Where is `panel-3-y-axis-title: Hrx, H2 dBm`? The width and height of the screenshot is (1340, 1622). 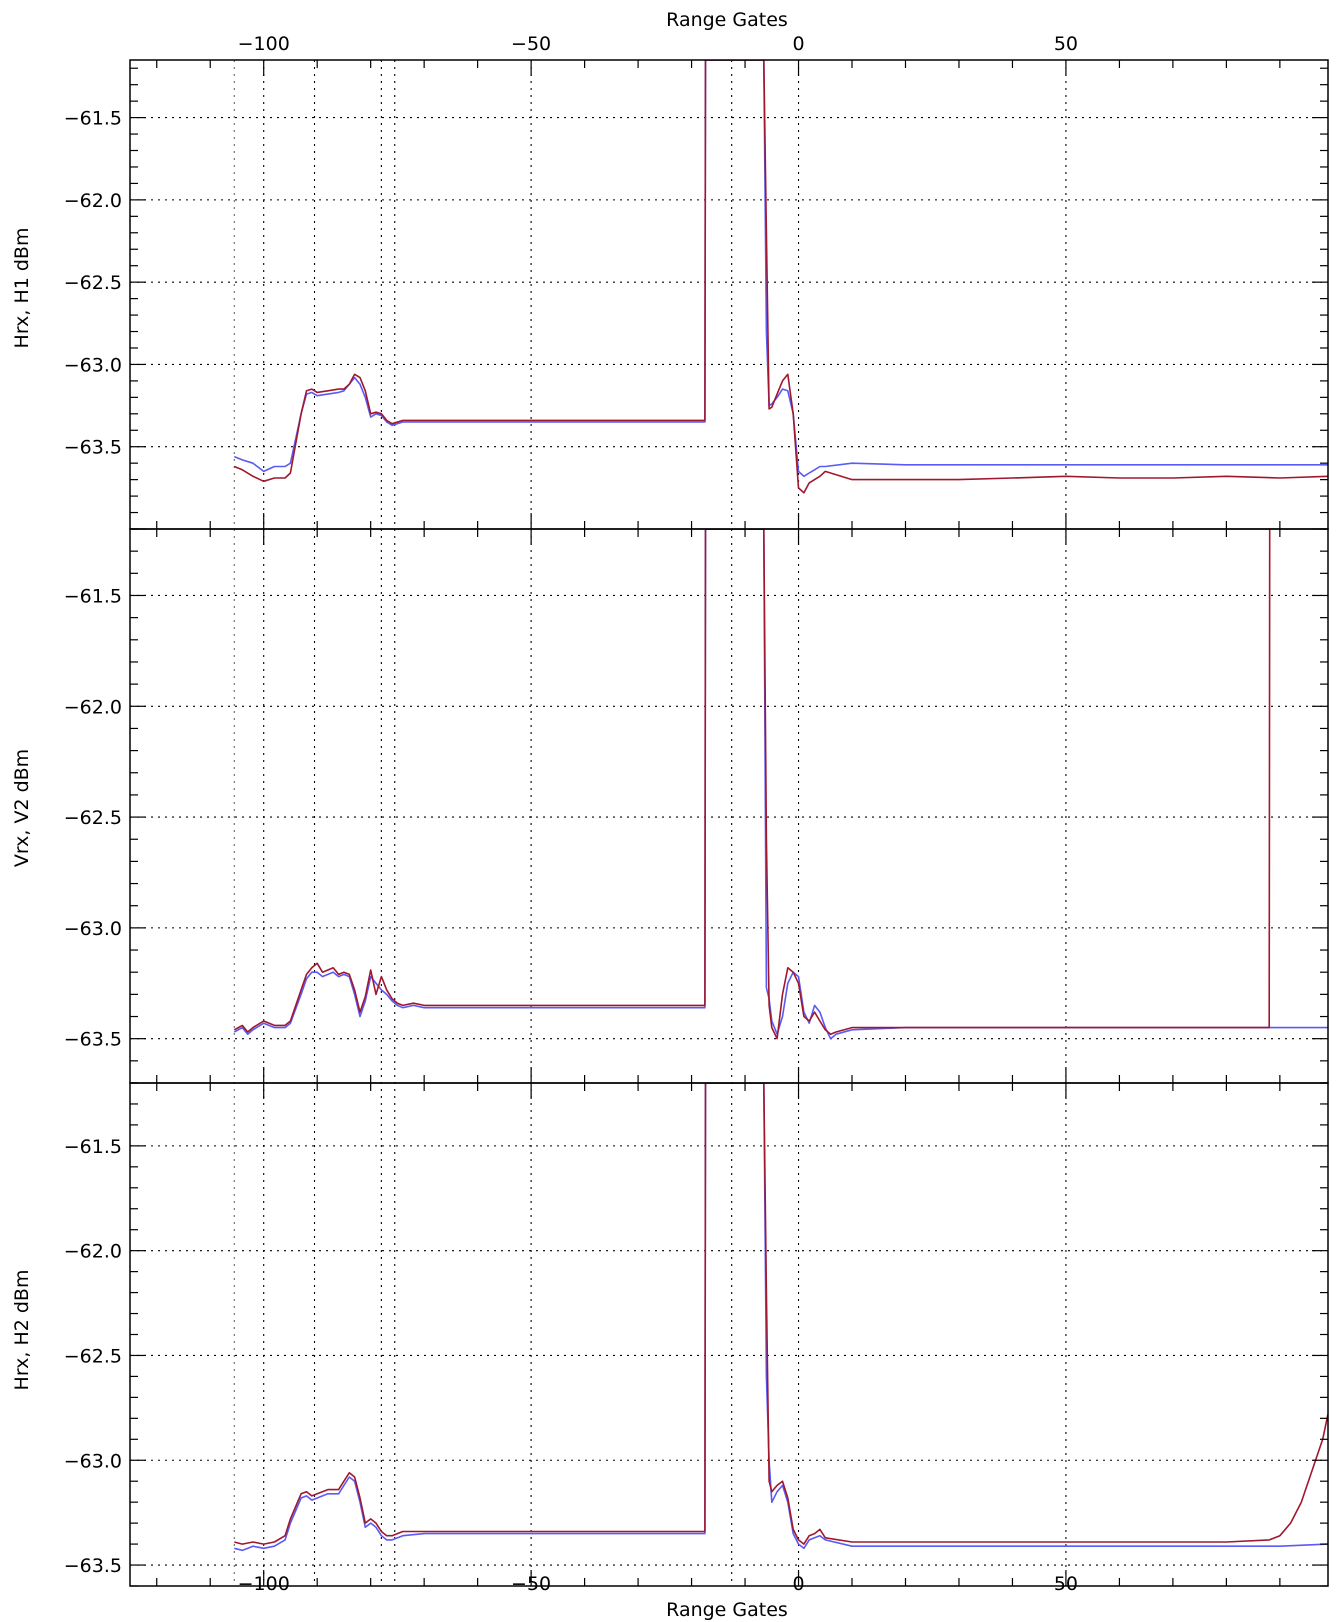
panel-3-y-axis-title: Hrx, H2 dBm is located at coordinates (22, 1330).